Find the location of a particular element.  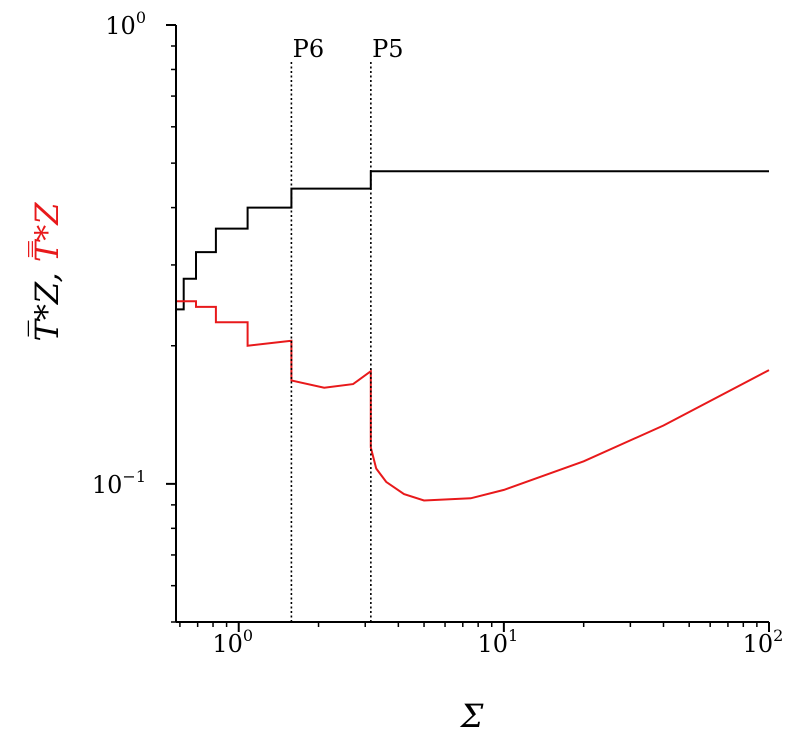

y-axis-title-black: T̅*Z, is located at coordinates (46, 301).